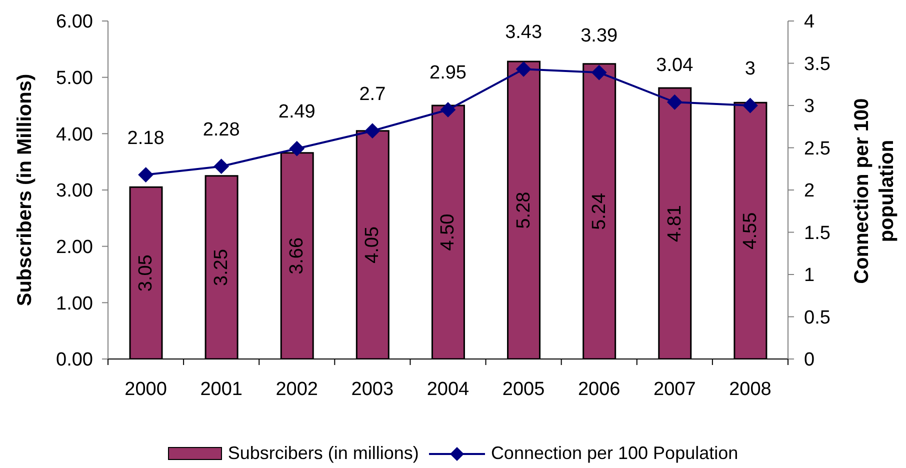 This screenshot has width=906, height=468. I want to click on x-tick-label: 2002, so click(297, 389).